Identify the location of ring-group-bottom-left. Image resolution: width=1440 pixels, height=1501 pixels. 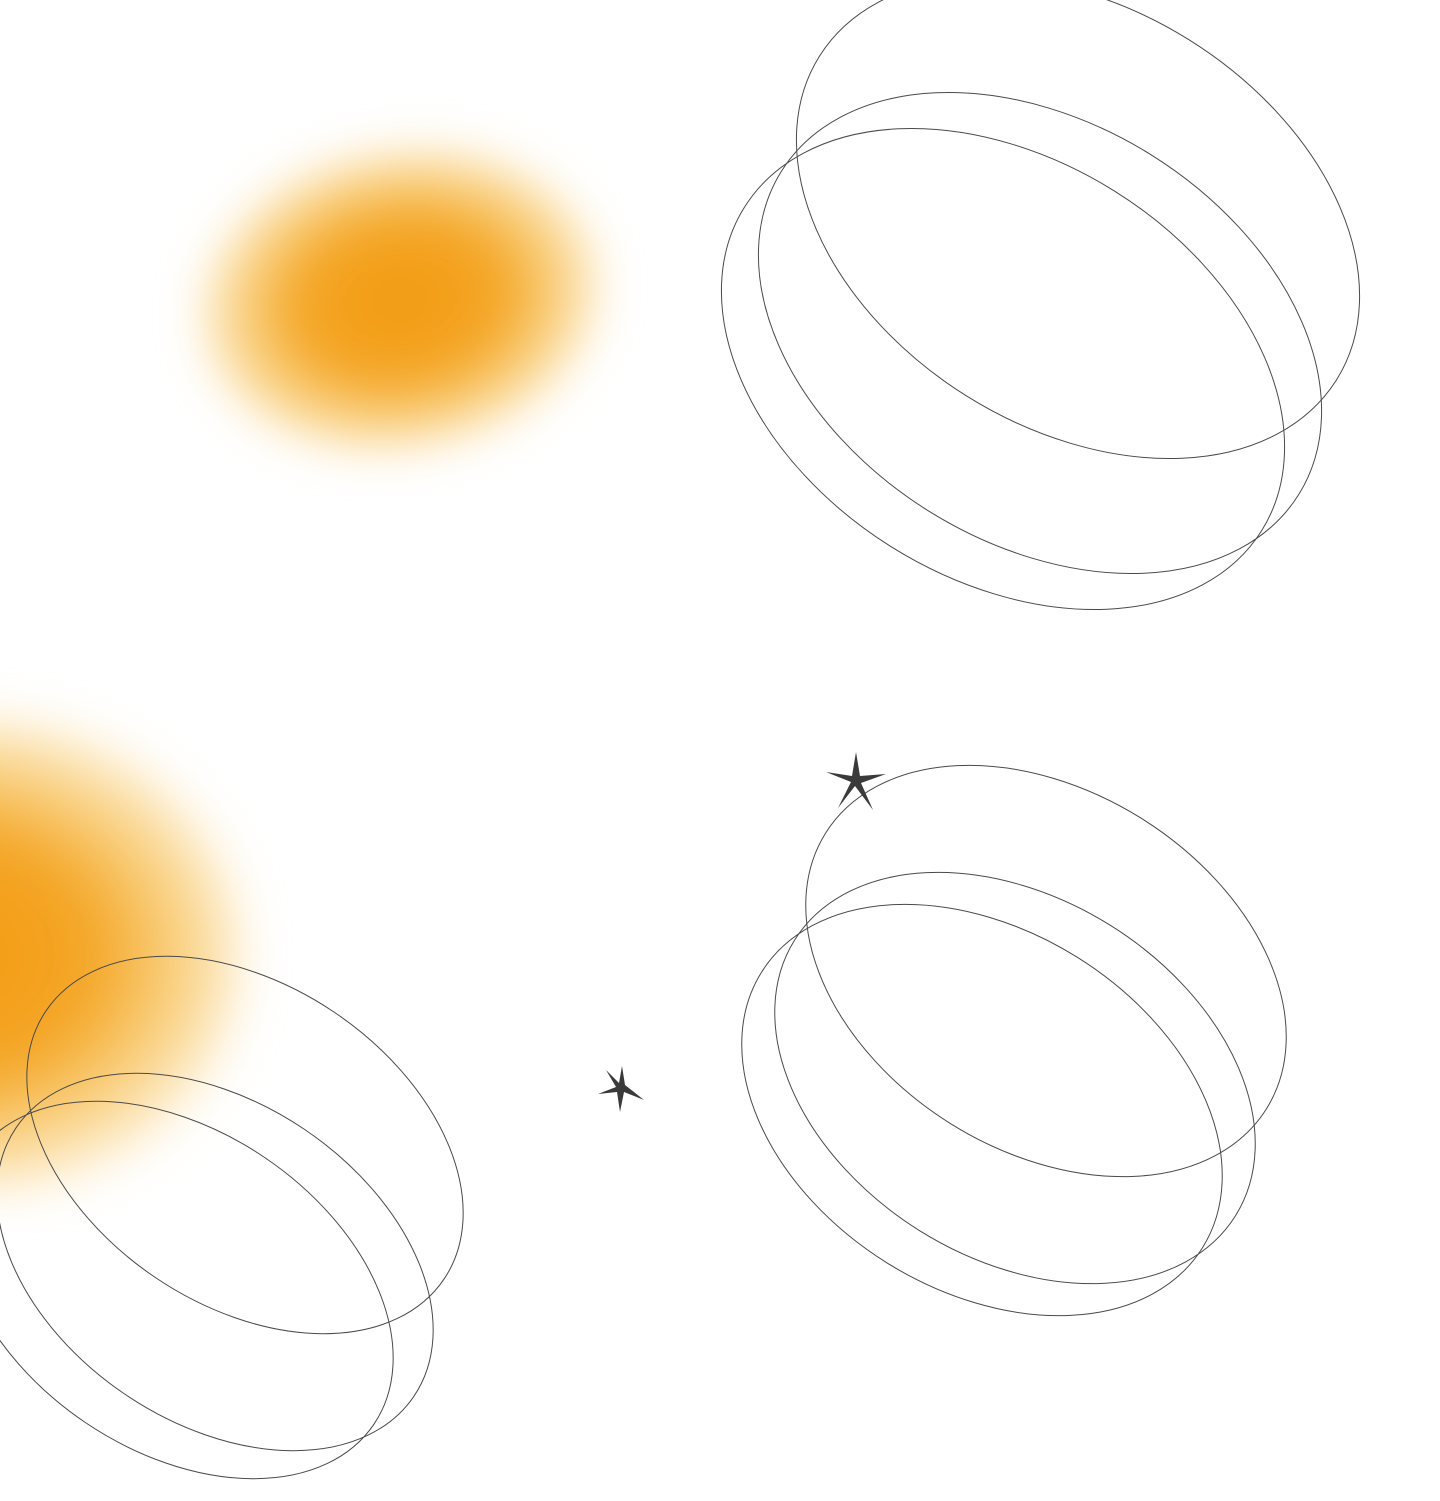
(232, 1217).